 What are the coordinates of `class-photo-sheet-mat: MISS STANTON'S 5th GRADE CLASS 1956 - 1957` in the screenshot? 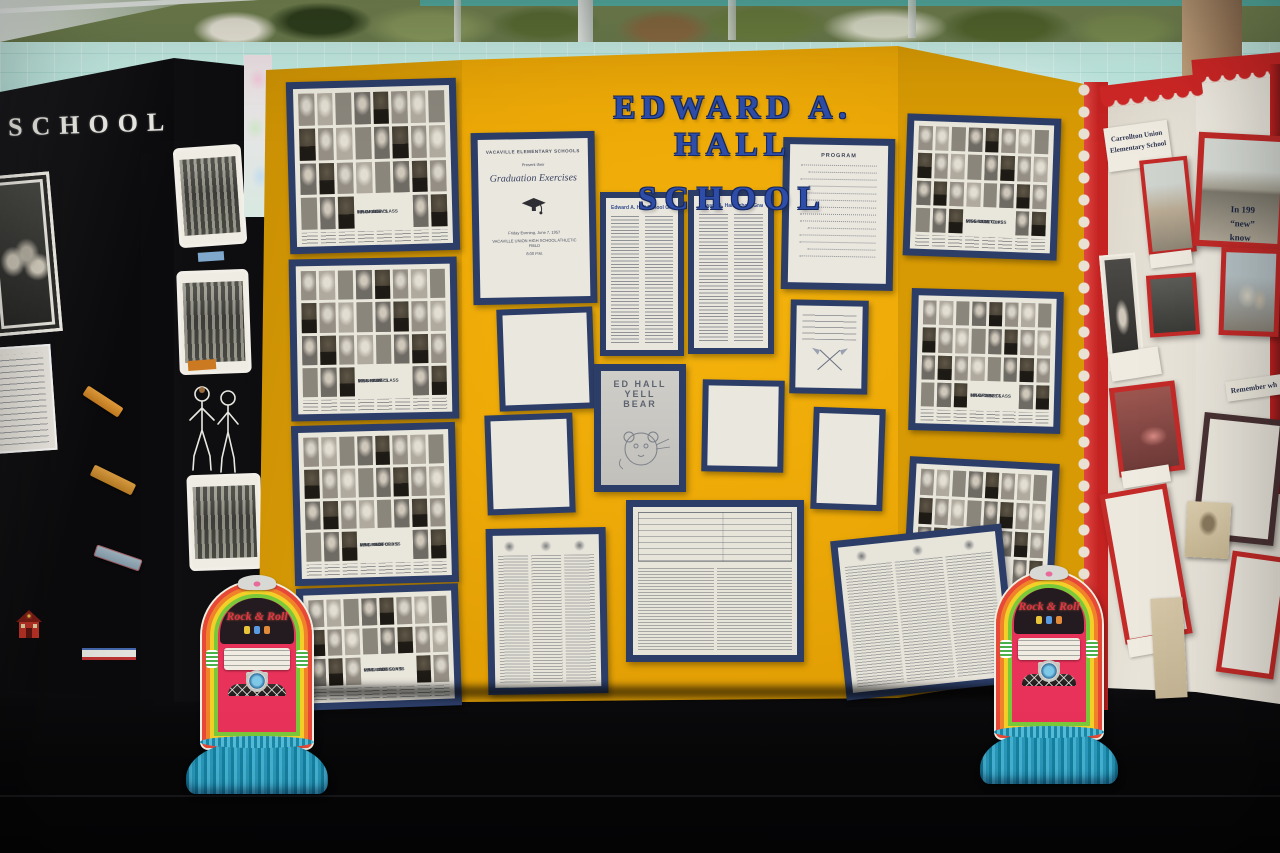 It's located at (982, 187).